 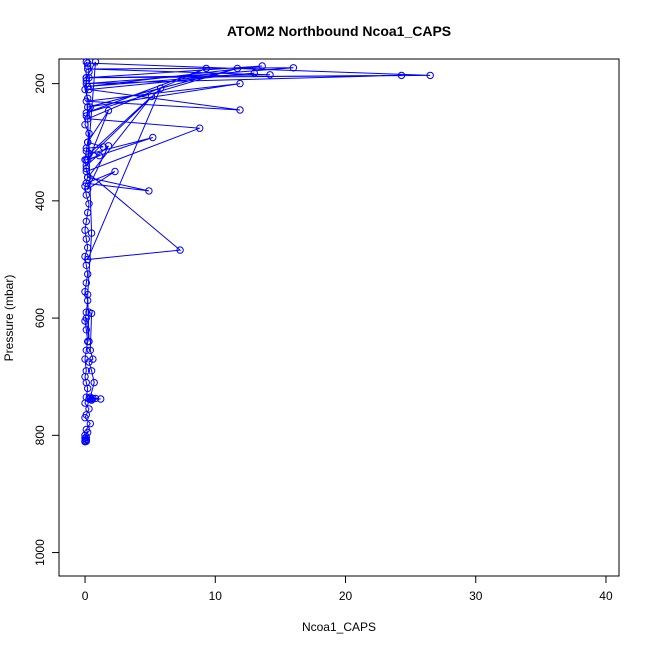 I want to click on y-tick-label: 800, so click(x=40, y=435).